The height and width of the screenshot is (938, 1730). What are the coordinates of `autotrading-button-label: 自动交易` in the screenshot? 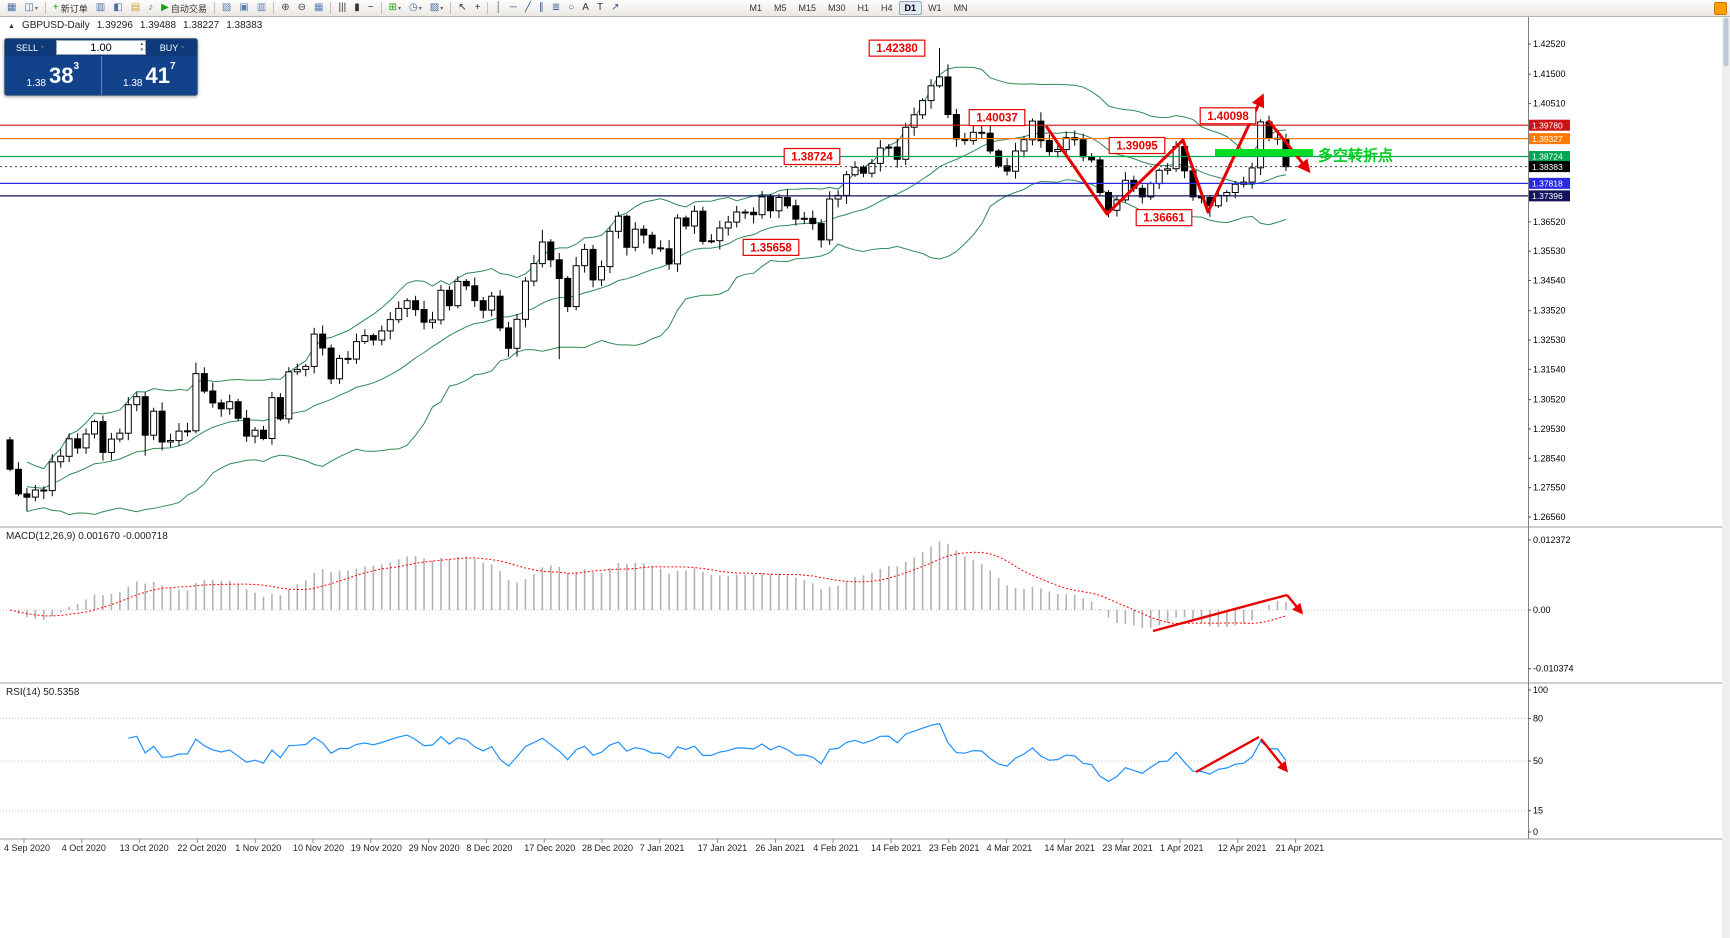 It's located at (188, 8).